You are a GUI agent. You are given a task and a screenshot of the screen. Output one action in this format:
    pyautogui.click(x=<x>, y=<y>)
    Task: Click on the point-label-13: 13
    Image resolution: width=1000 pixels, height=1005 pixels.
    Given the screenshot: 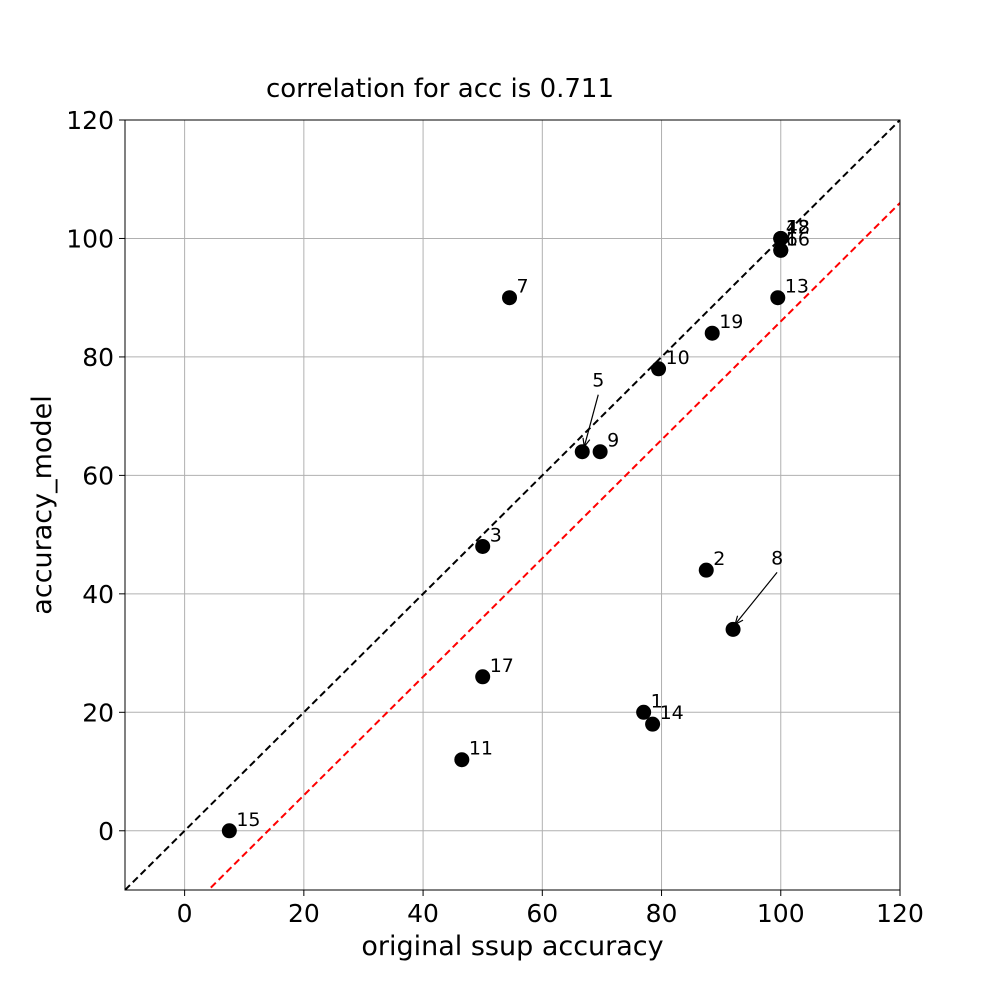 What is the action you would take?
    pyautogui.click(x=797, y=287)
    